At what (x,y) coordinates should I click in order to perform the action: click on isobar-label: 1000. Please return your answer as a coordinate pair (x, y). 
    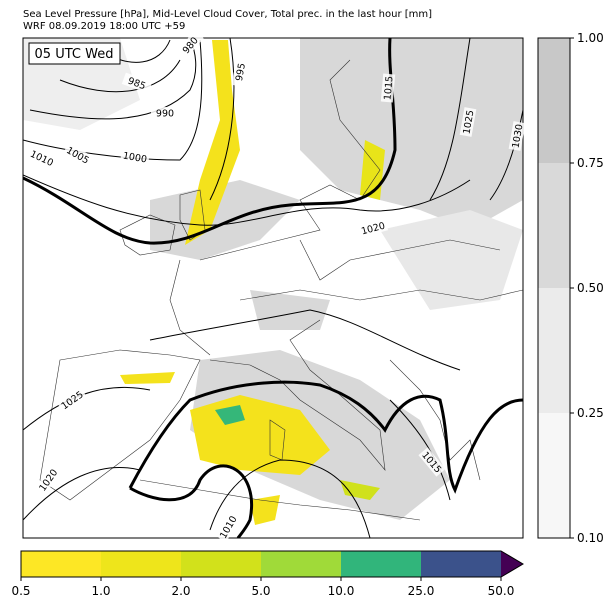
    Looking at the image, I should click on (135, 157).